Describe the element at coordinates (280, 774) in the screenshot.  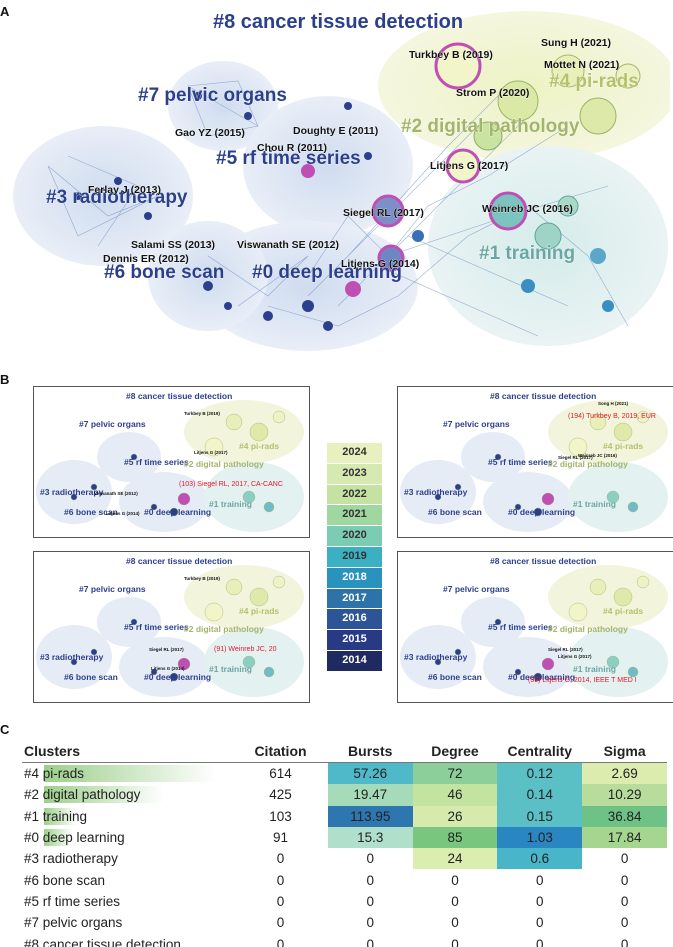
I see `citation-cell: 614` at that location.